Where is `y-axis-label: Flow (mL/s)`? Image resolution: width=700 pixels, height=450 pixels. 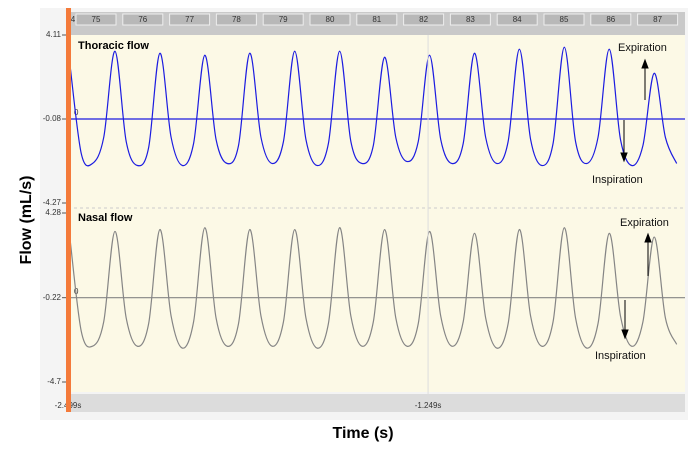
y-axis-label: Flow (mL/s) is located at coordinates (26, 220).